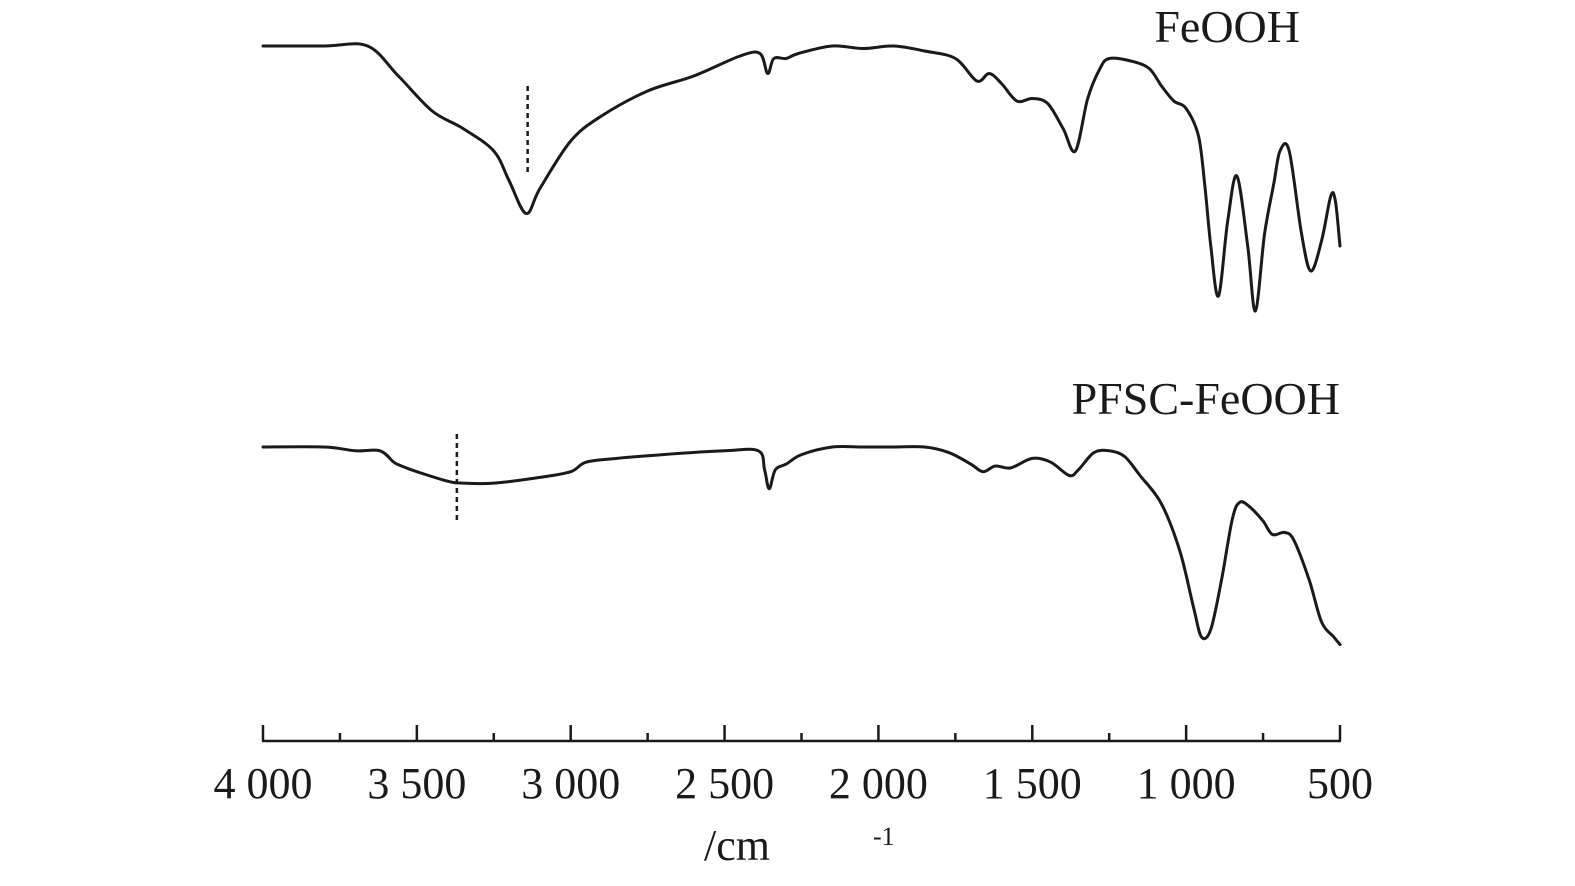  I want to click on tick-label: 500, so click(1340, 783).